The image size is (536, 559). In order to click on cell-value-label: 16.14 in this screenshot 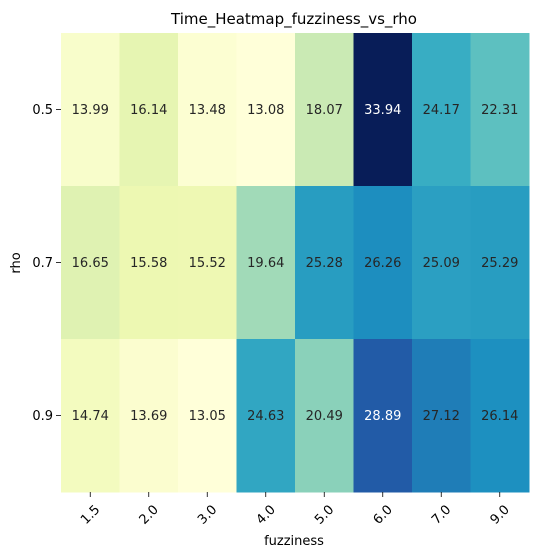, I will do `click(148, 110)`.